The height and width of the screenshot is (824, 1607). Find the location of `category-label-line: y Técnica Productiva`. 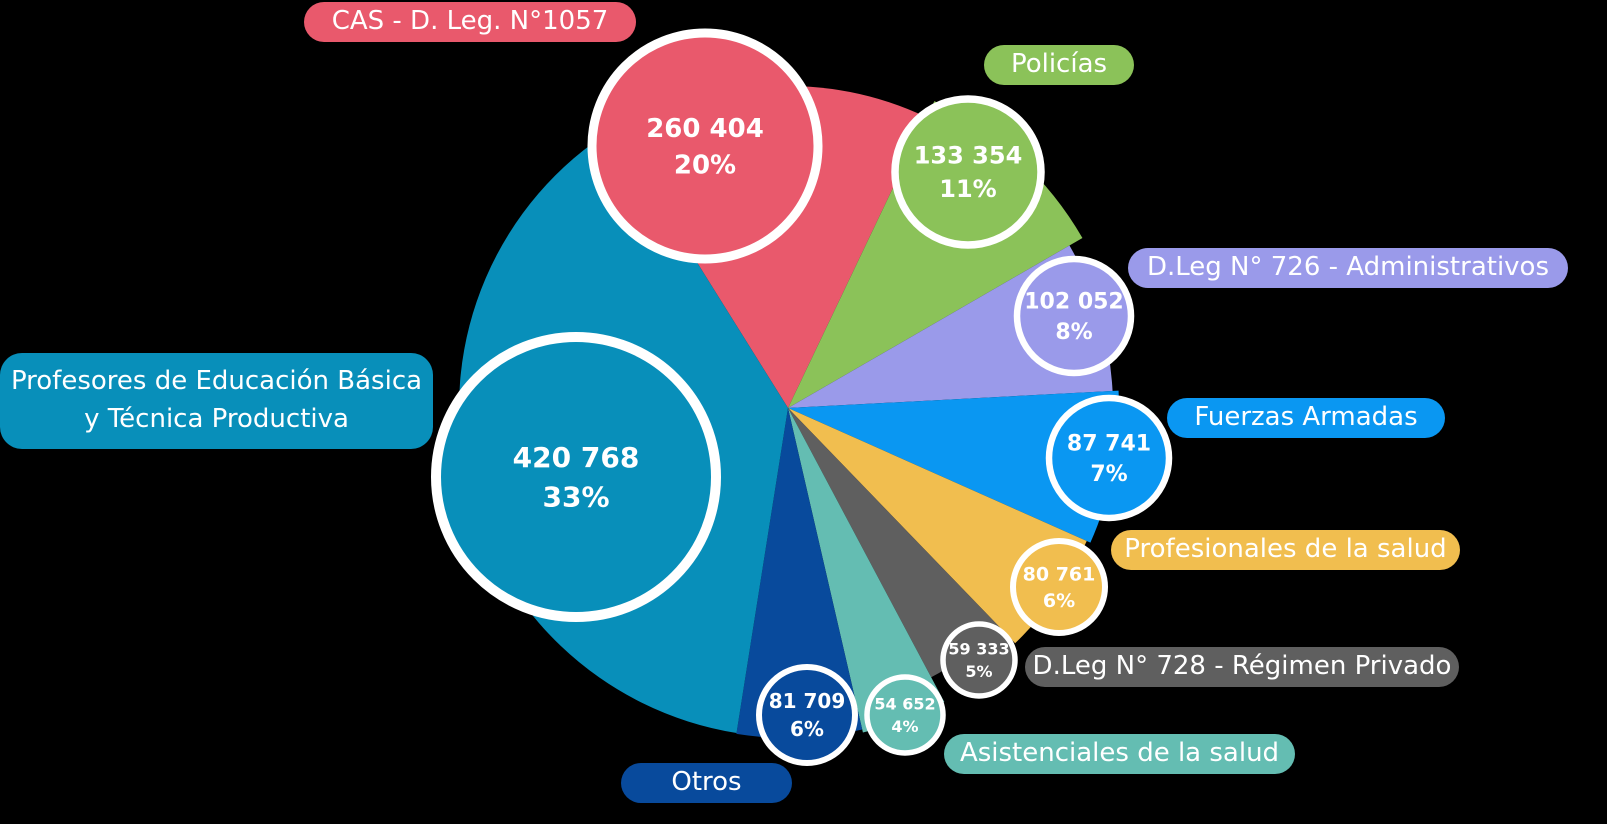

category-label-line: y Técnica Productiva is located at coordinates (216, 419).